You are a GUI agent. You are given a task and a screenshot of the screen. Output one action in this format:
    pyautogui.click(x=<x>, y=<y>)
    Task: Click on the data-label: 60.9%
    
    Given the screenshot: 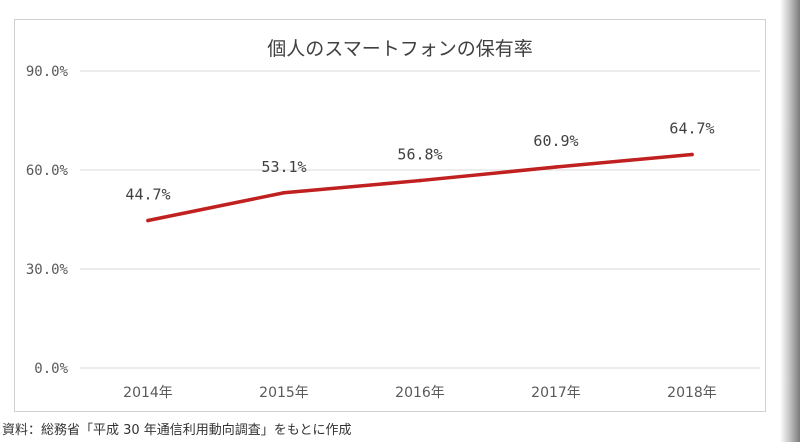 What is the action you would take?
    pyautogui.click(x=555, y=141)
    